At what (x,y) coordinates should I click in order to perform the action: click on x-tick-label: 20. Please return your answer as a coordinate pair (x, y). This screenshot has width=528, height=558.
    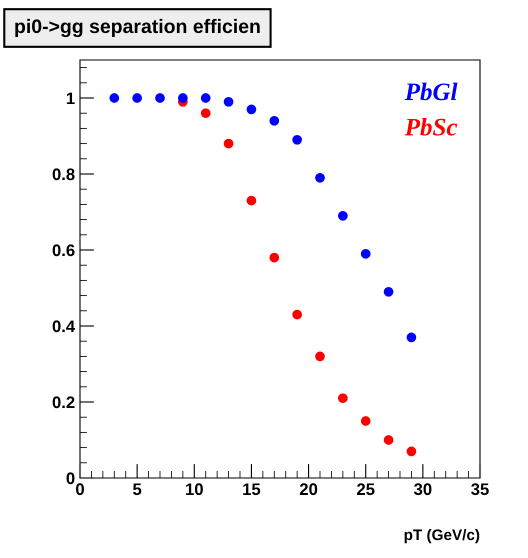
    Looking at the image, I should click on (309, 489).